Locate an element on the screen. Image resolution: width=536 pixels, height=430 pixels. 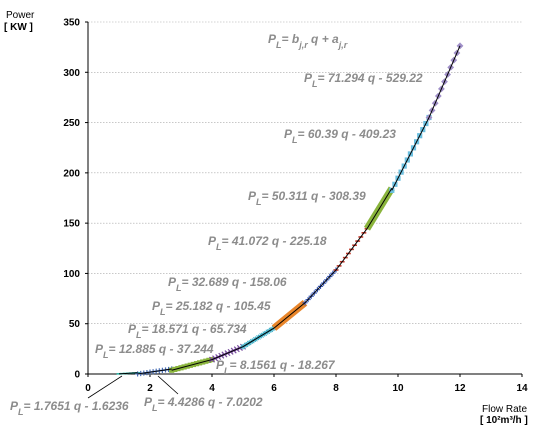
y-axis-label-line1: Power is located at coordinates (20, 15).